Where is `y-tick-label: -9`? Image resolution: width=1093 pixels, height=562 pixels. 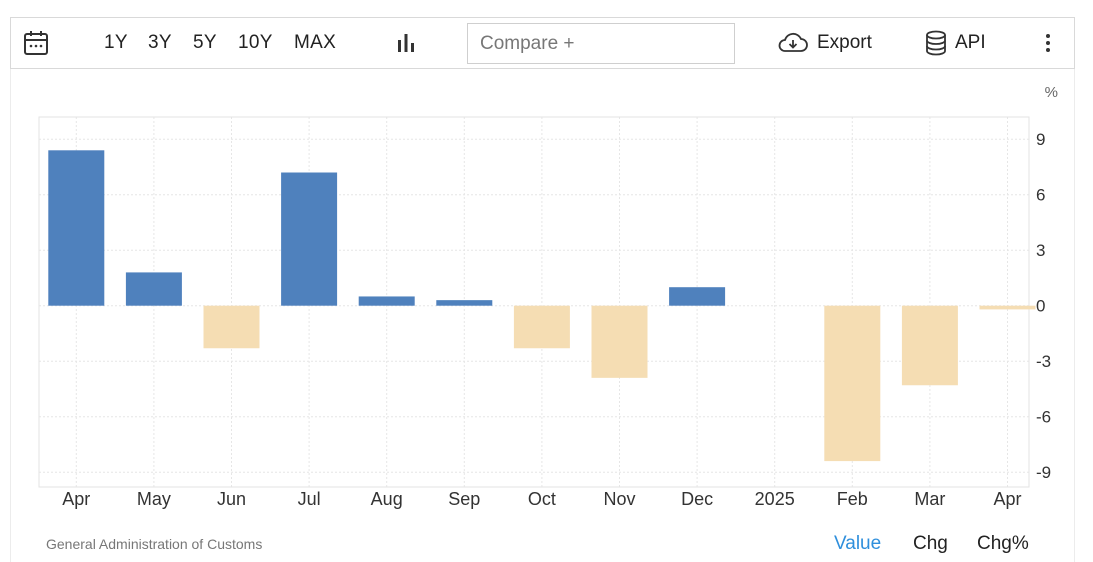 y-tick-label: -9 is located at coordinates (1043, 472).